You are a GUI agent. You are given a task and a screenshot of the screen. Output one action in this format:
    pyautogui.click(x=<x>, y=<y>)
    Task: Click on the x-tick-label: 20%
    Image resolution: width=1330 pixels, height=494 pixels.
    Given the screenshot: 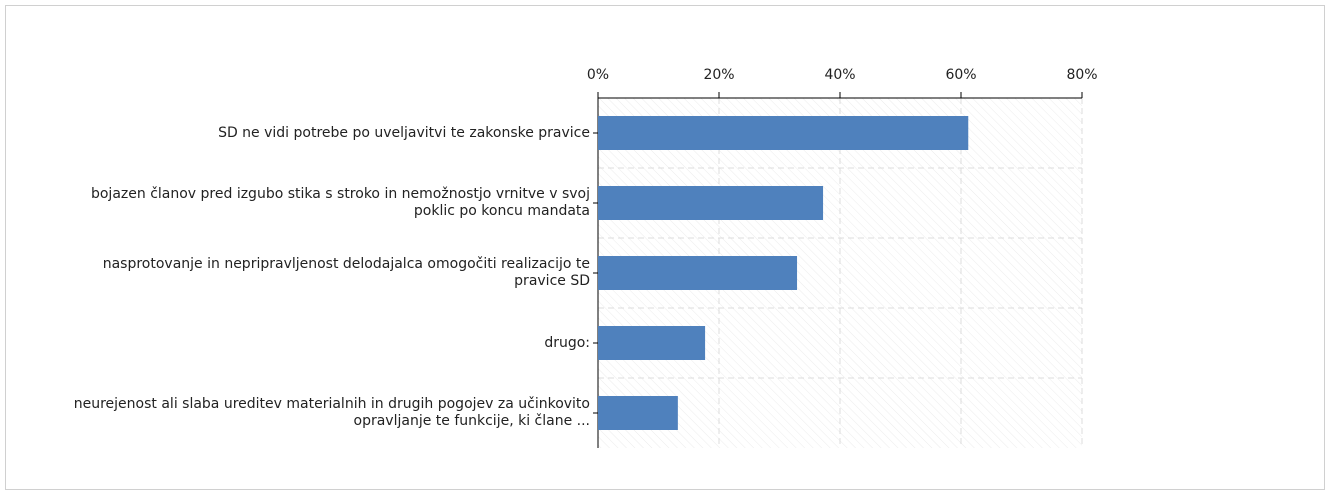 What is the action you would take?
    pyautogui.click(x=718, y=75)
    